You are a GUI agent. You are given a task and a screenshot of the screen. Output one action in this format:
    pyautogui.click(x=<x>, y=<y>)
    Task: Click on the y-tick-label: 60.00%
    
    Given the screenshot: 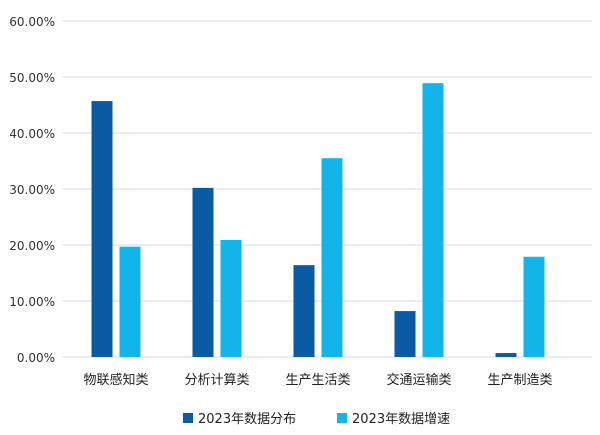 What is the action you would take?
    pyautogui.click(x=32, y=22)
    